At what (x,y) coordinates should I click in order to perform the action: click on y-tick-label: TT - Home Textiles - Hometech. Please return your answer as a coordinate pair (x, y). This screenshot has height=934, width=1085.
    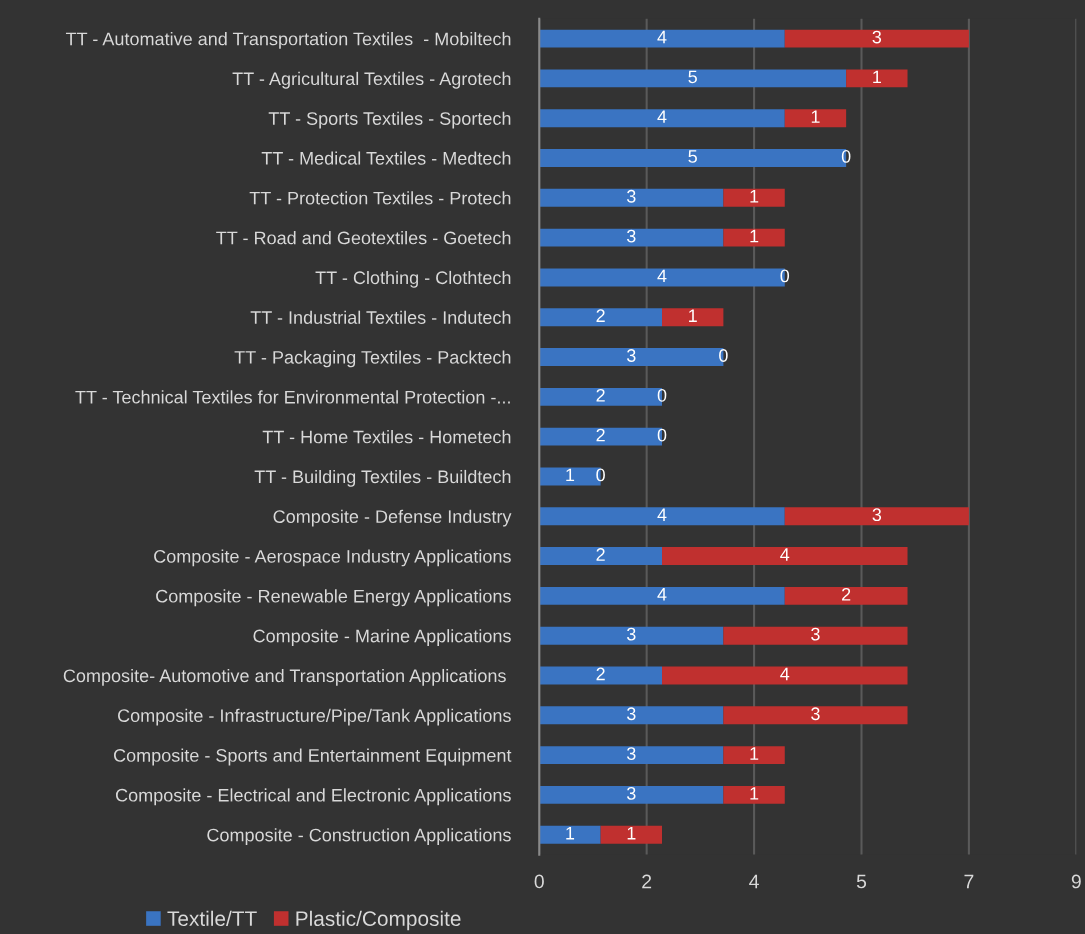
    Looking at the image, I should click on (386, 437).